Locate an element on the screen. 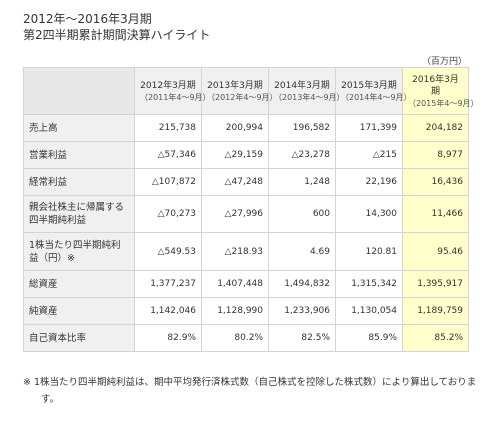 This screenshot has height=424, width=490. row-label: 親会社株主に帰属する四半期純利益 is located at coordinates (79, 214).